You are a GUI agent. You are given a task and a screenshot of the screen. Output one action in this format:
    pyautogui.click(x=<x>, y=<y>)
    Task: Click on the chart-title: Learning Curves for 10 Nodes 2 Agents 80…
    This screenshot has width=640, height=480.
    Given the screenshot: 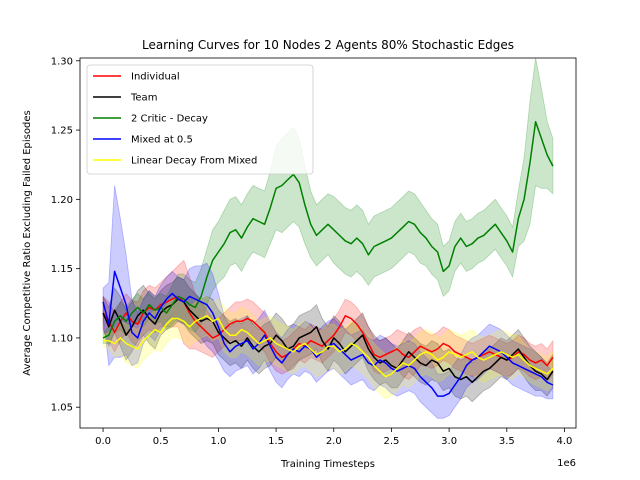 What is the action you would take?
    pyautogui.click(x=328, y=45)
    